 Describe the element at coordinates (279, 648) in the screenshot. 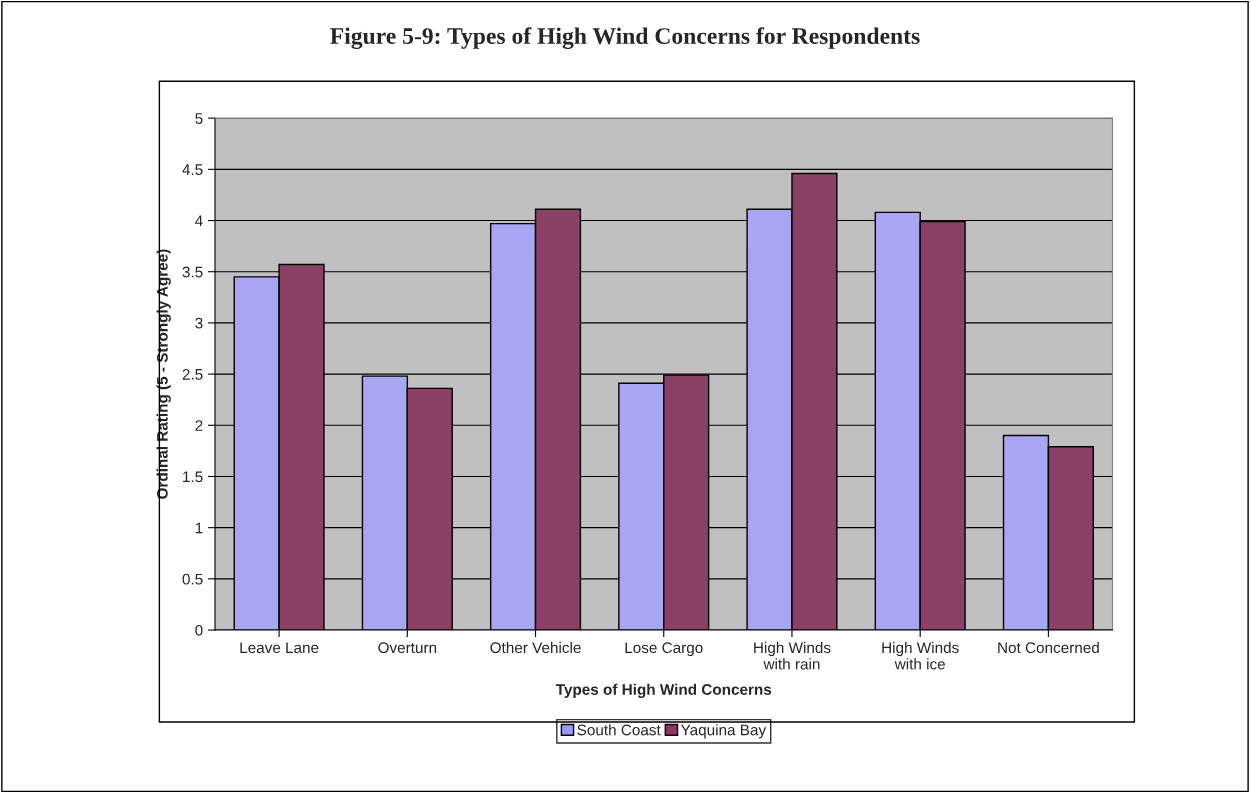

I see `x-tick-label: Leave Lane` at that location.